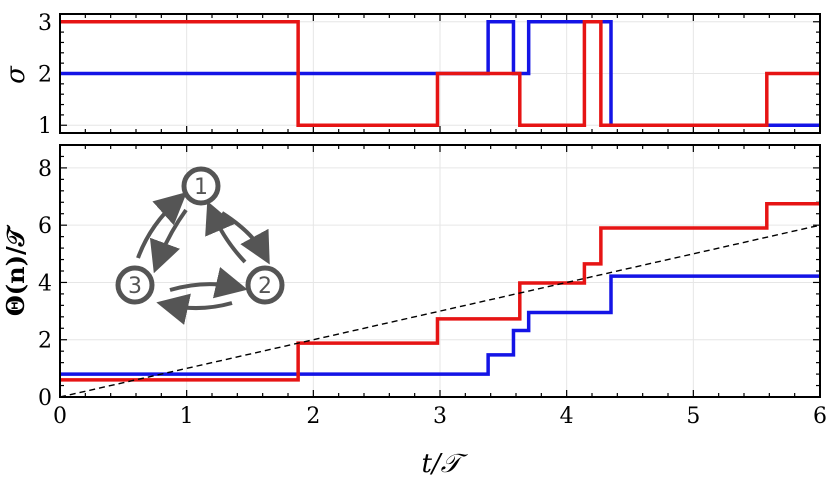 Image resolution: width=831 pixels, height=482 pixels. I want to click on theta-y-tick-label: 2, so click(45, 341).